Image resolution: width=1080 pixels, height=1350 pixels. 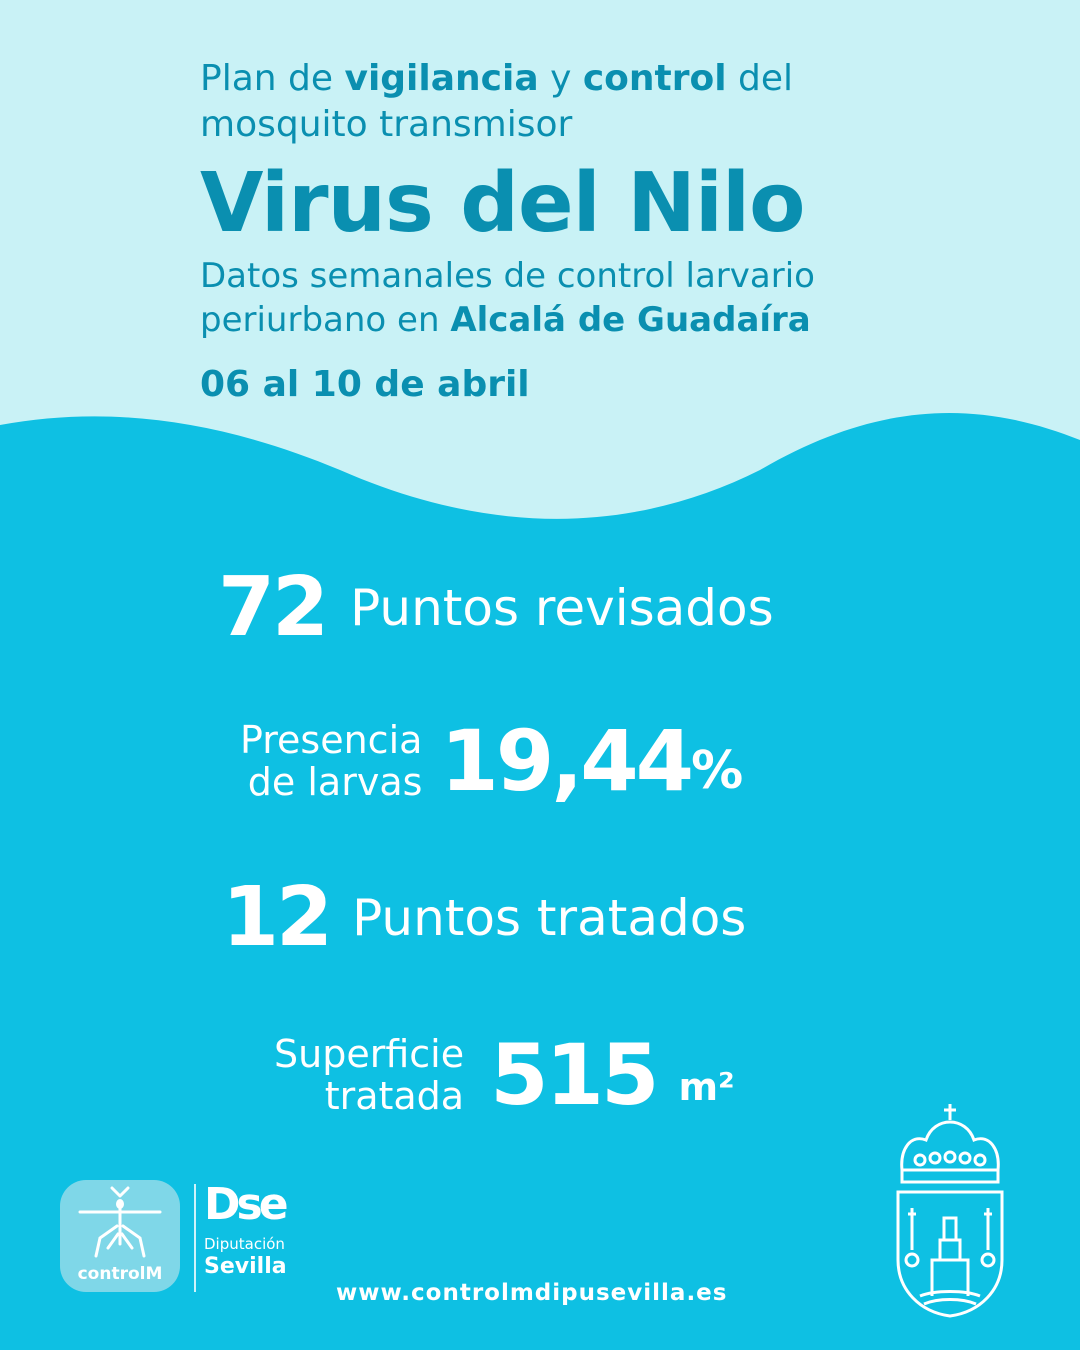 I want to click on presence-value: 19,44, so click(x=567, y=761).